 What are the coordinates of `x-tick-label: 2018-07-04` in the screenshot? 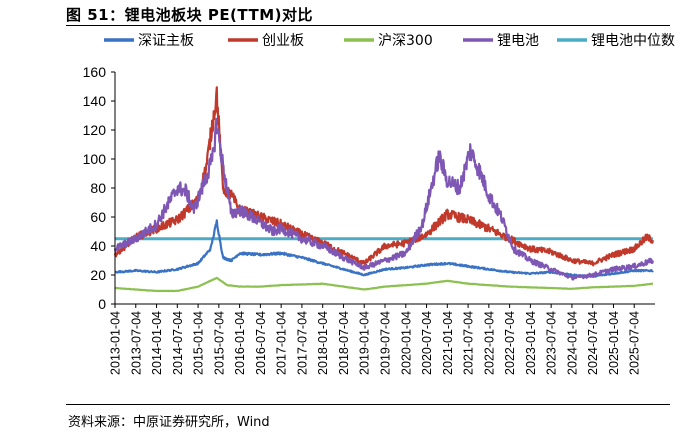 It's located at (344, 343).